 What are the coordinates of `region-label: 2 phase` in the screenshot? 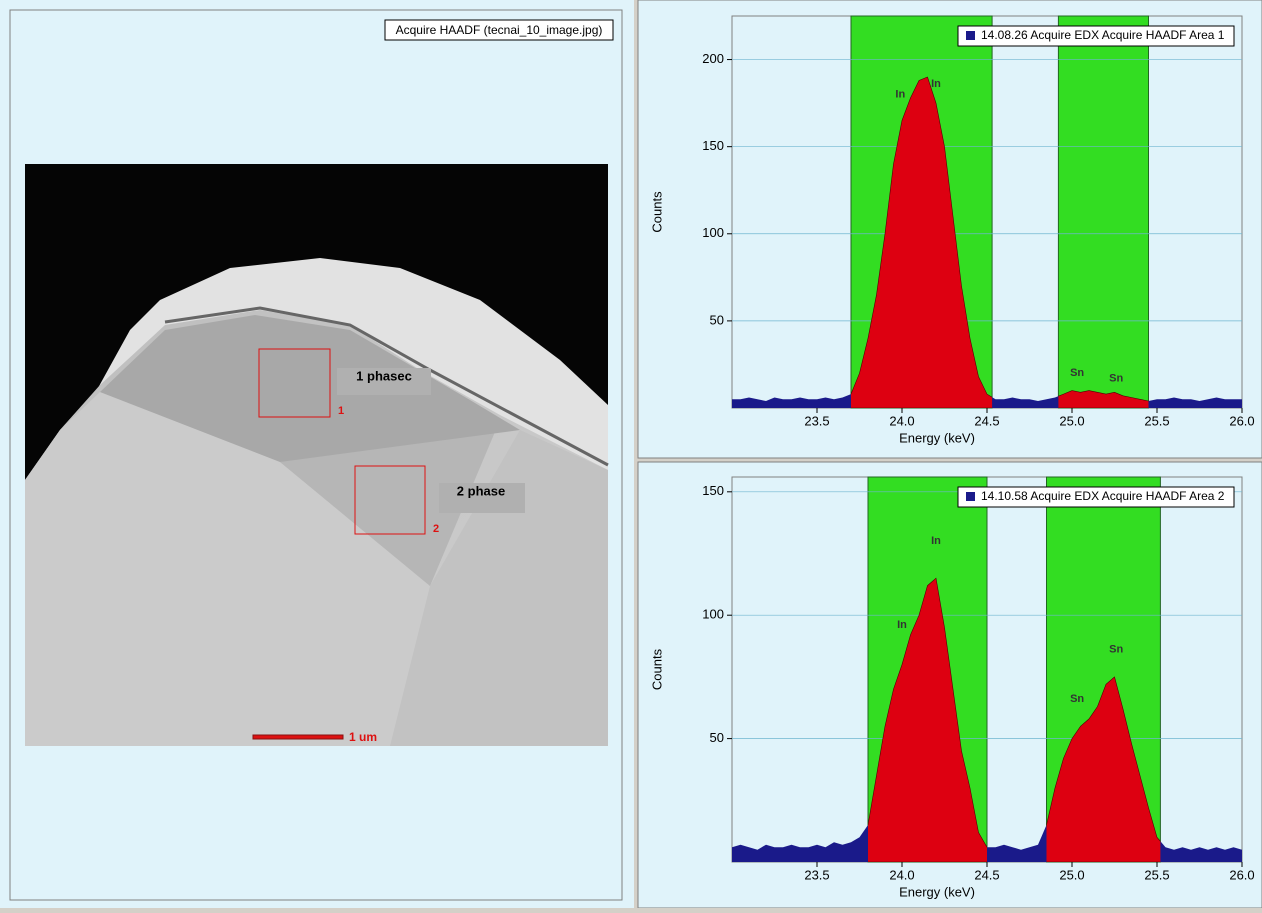 It's located at (481, 490).